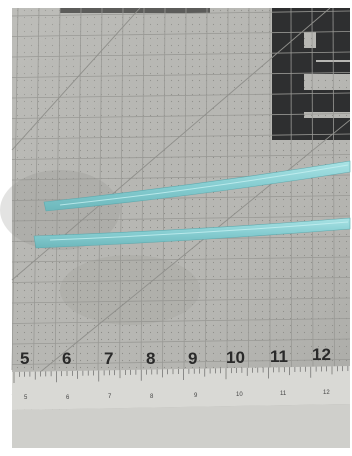 The height and width of the screenshot is (456, 352). I want to click on dark-object-top, so click(135, 10).